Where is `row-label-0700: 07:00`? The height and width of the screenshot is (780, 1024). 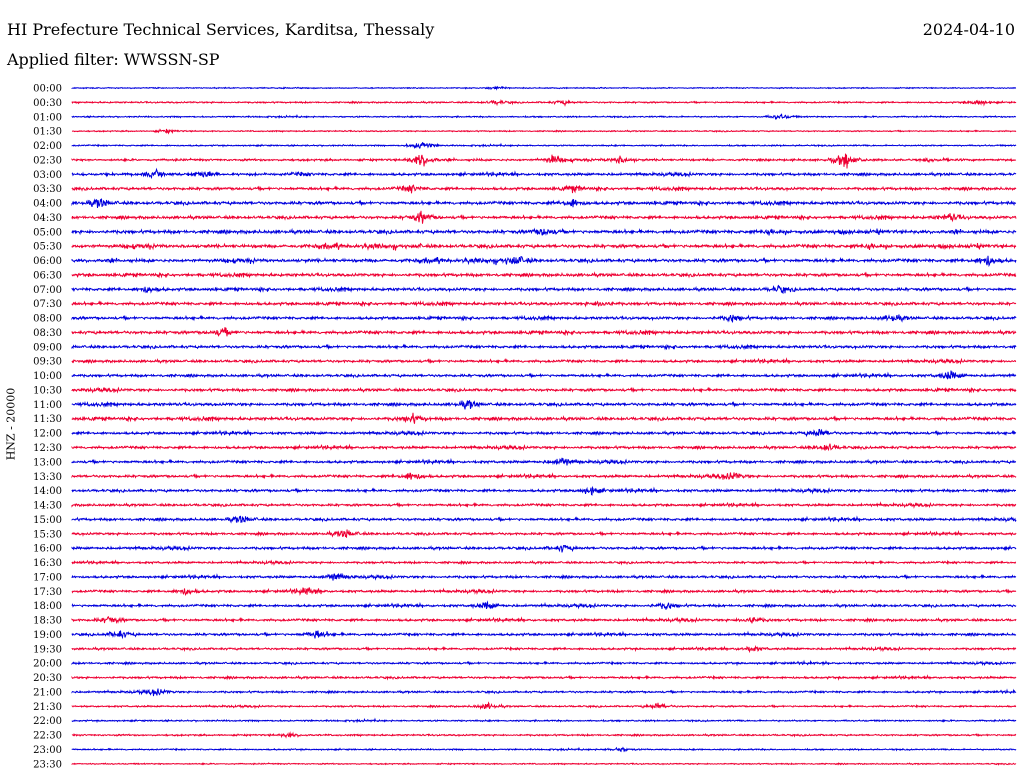 row-label-0700: 07:00 is located at coordinates (47, 290).